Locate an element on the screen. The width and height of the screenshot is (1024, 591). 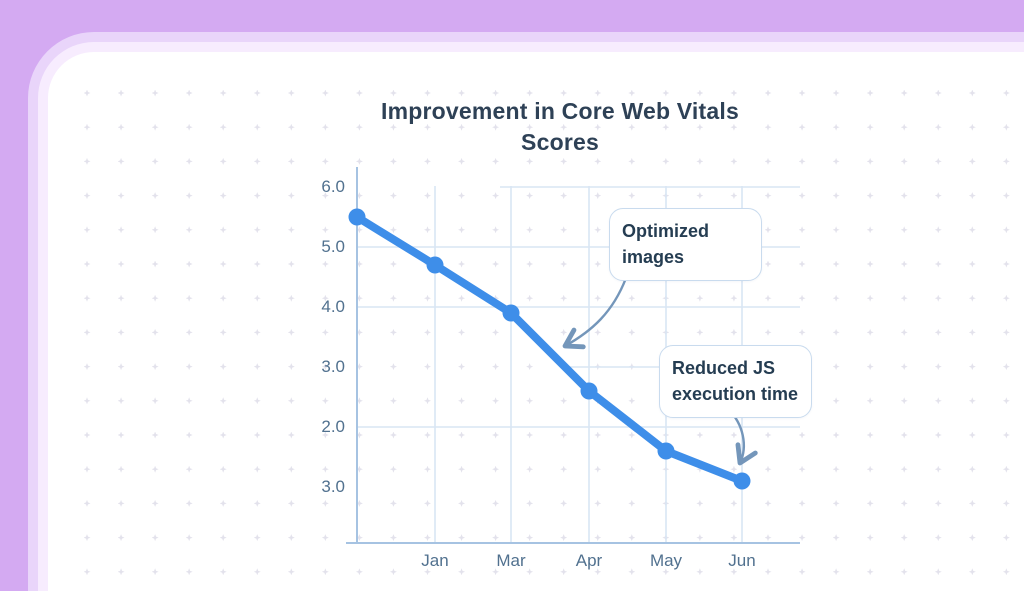
y-tick-label: 6.0 is located at coordinates (333, 186).